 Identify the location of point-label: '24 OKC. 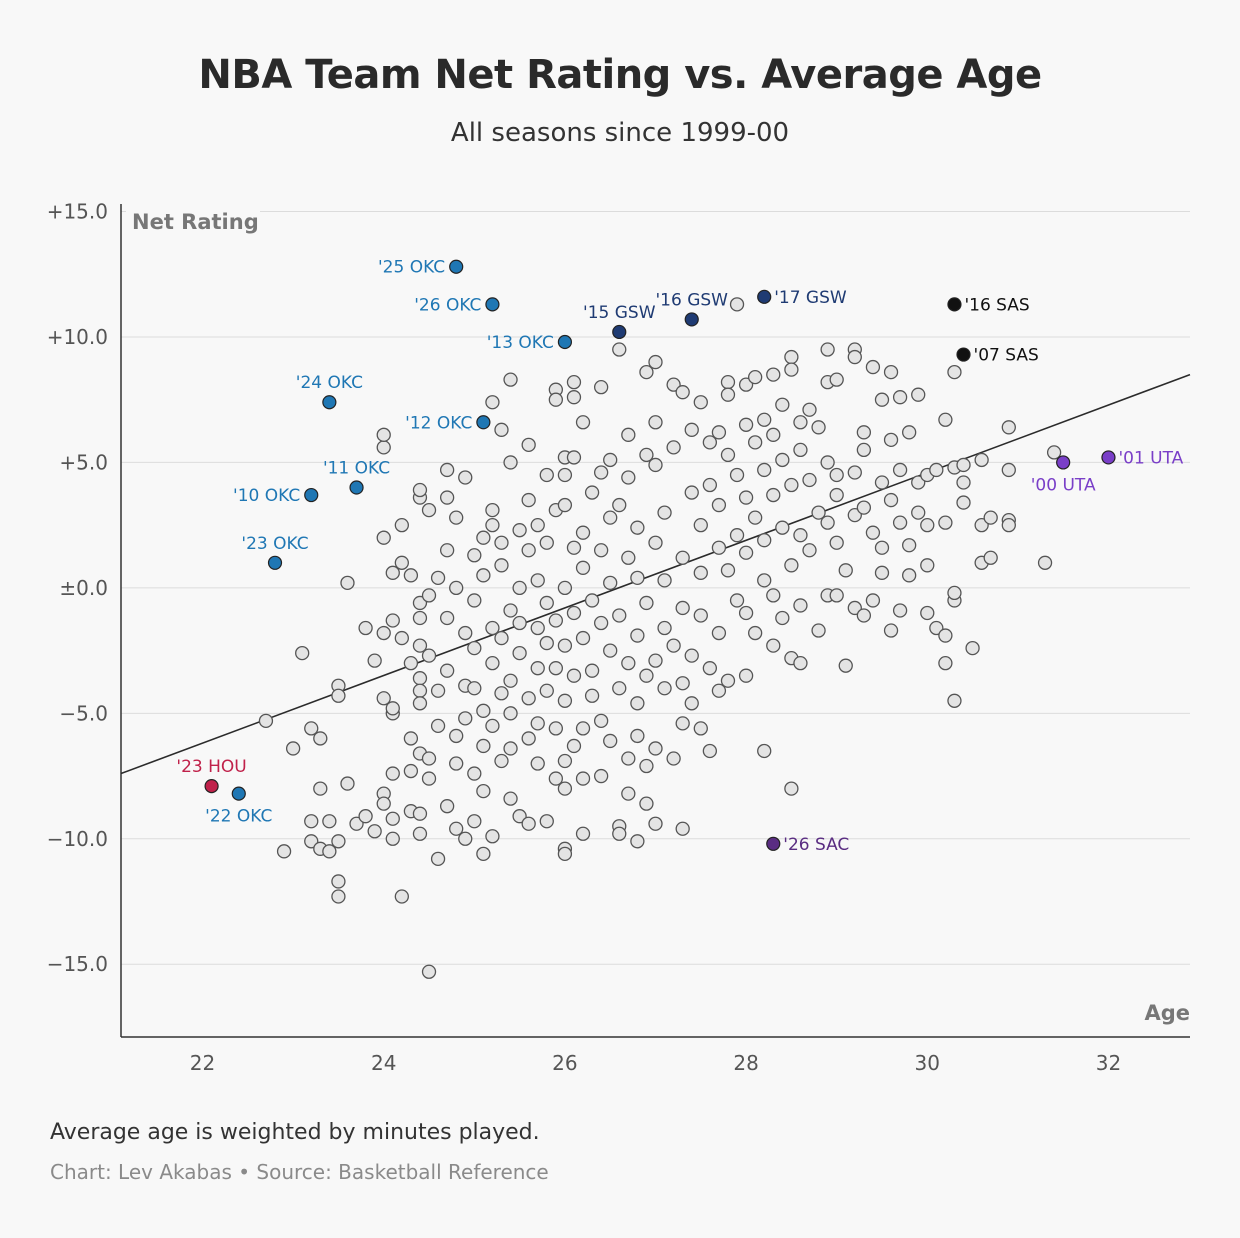
(329, 383).